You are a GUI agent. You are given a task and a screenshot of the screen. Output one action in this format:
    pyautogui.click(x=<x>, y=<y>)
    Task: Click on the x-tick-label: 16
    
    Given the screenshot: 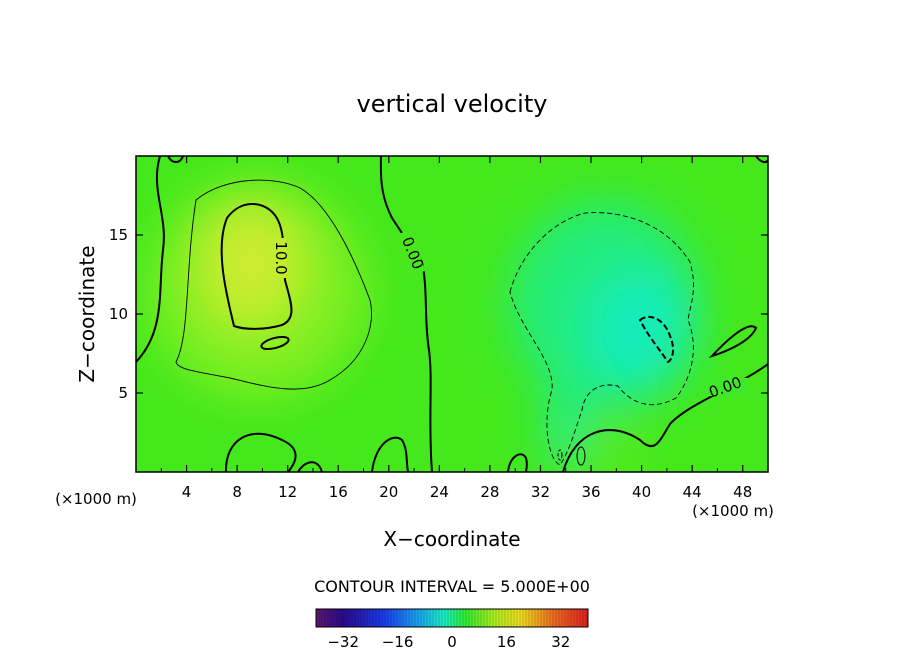 What is the action you would take?
    pyautogui.click(x=338, y=492)
    